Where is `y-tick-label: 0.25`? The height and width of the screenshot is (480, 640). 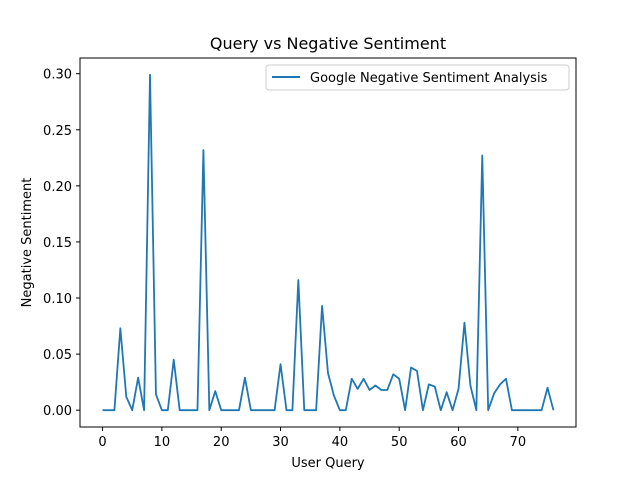
y-tick-label: 0.25 is located at coordinates (57, 131).